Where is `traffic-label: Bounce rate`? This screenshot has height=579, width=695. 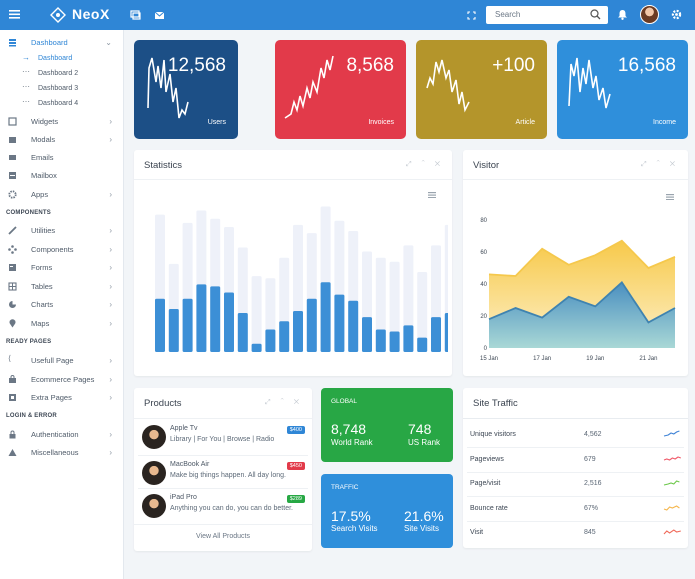
traffic-label: Bounce rate is located at coordinates (489, 508).